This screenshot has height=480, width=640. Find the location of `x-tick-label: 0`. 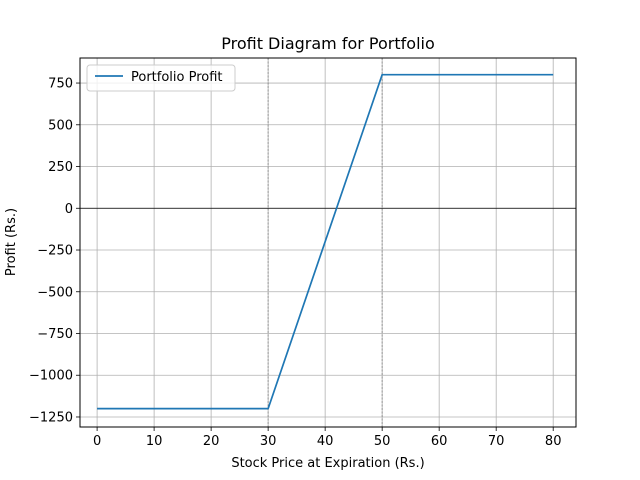

x-tick-label: 0 is located at coordinates (97, 441).